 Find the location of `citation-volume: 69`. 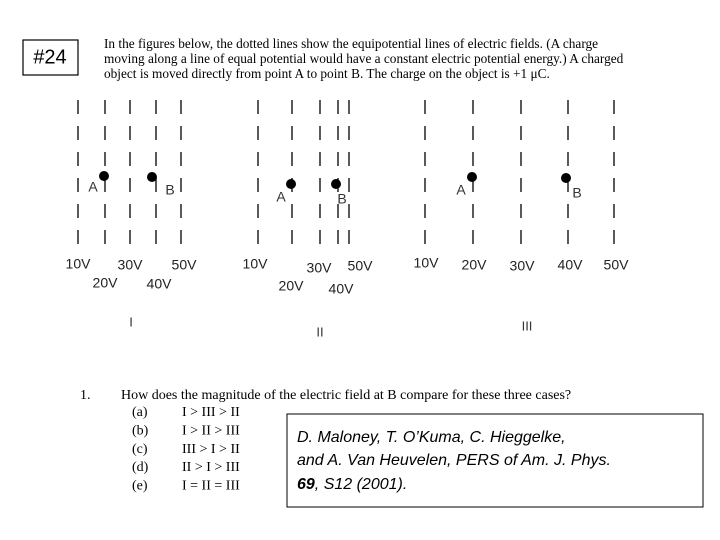

citation-volume: 69 is located at coordinates (306, 484).